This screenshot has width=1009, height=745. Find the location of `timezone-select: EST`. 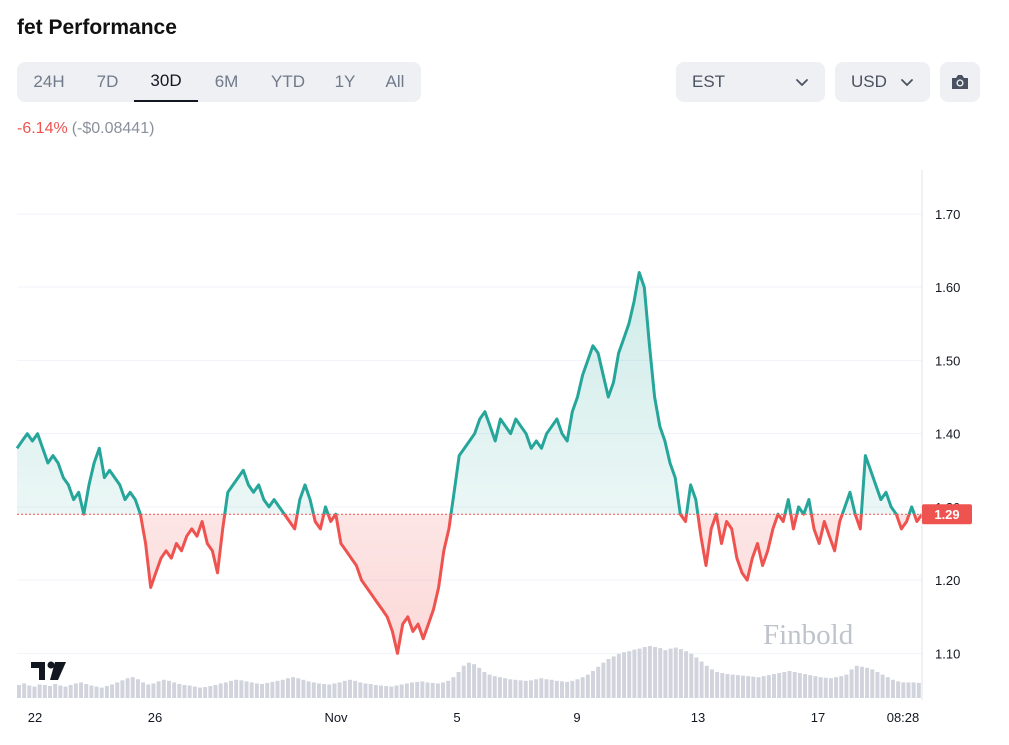

timezone-select: EST is located at coordinates (750, 82).